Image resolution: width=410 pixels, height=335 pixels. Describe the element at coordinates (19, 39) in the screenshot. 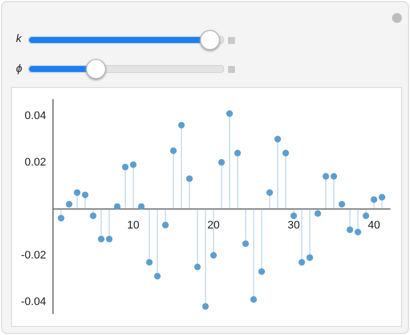

I see `text: k` at that location.